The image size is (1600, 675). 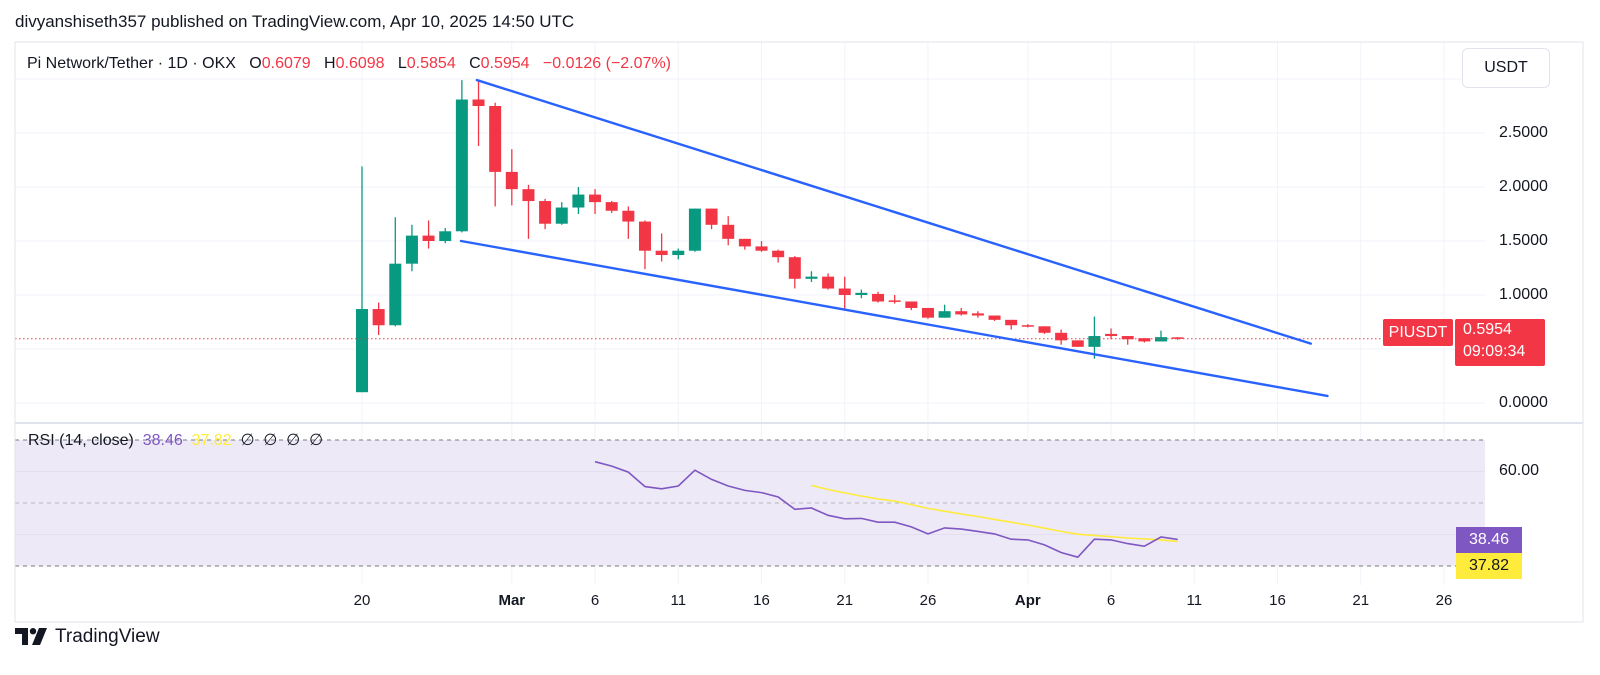 I want to click on rsi-ma-line, so click(x=994, y=513).